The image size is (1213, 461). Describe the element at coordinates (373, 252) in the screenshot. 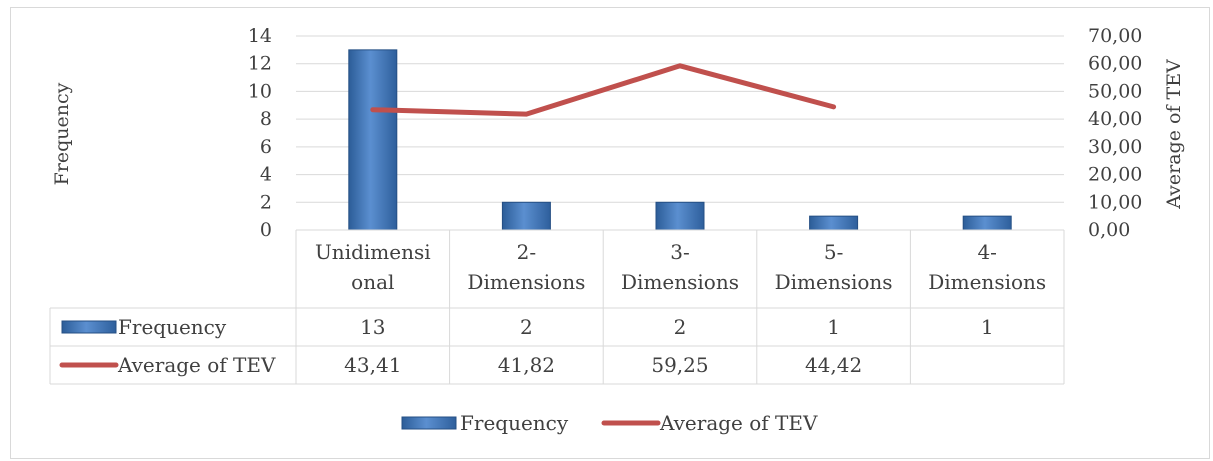

I see `category-label: Unidimensi` at that location.